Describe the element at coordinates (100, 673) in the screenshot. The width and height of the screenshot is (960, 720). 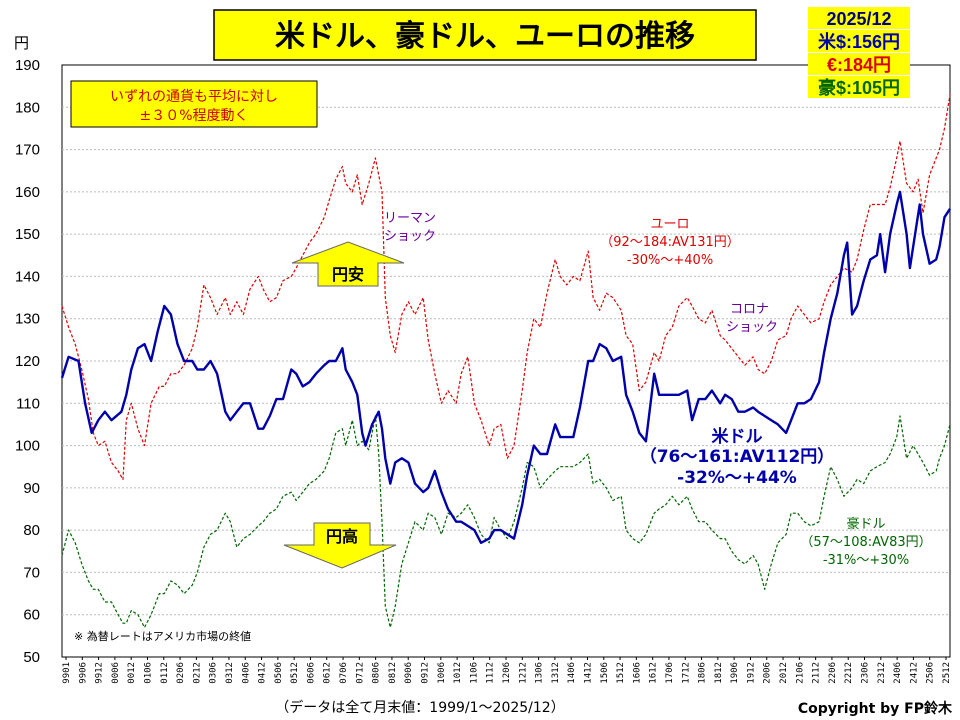
I see `x-tick-label: 9912` at that location.